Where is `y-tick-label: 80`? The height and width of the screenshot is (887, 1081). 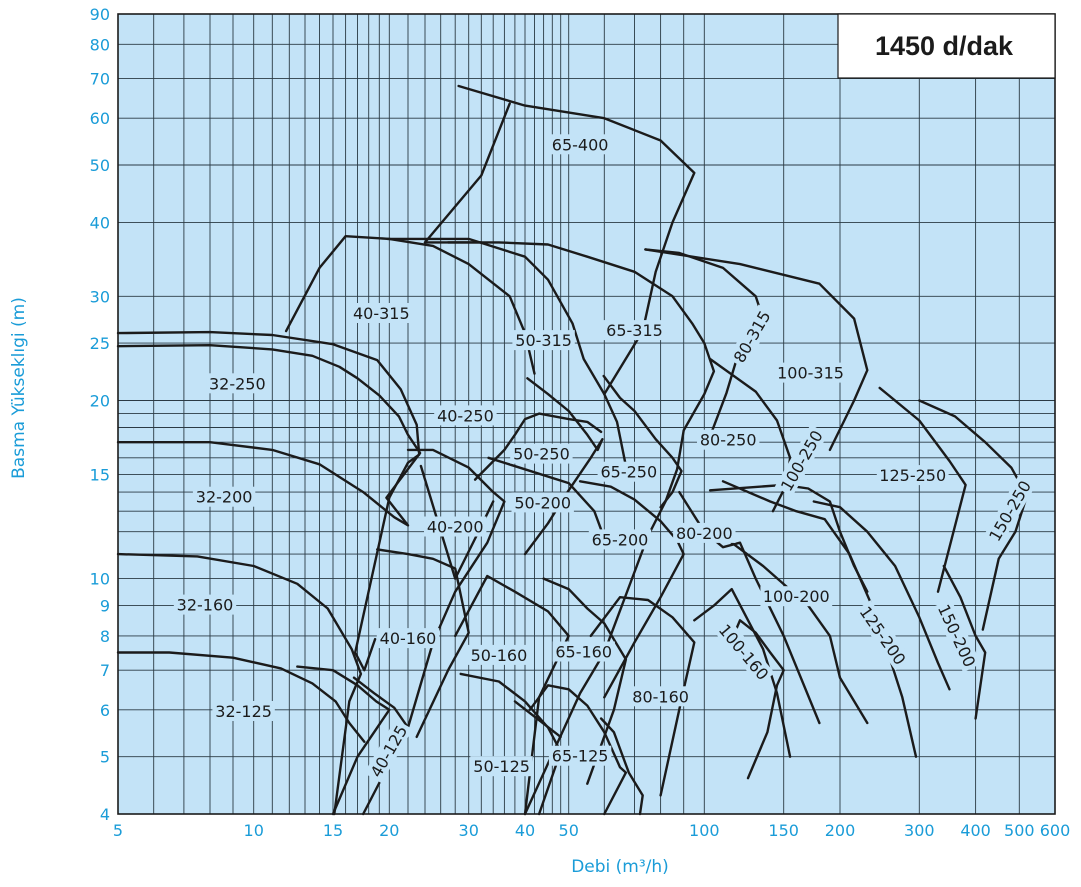 y-tick-label: 80 is located at coordinates (100, 44).